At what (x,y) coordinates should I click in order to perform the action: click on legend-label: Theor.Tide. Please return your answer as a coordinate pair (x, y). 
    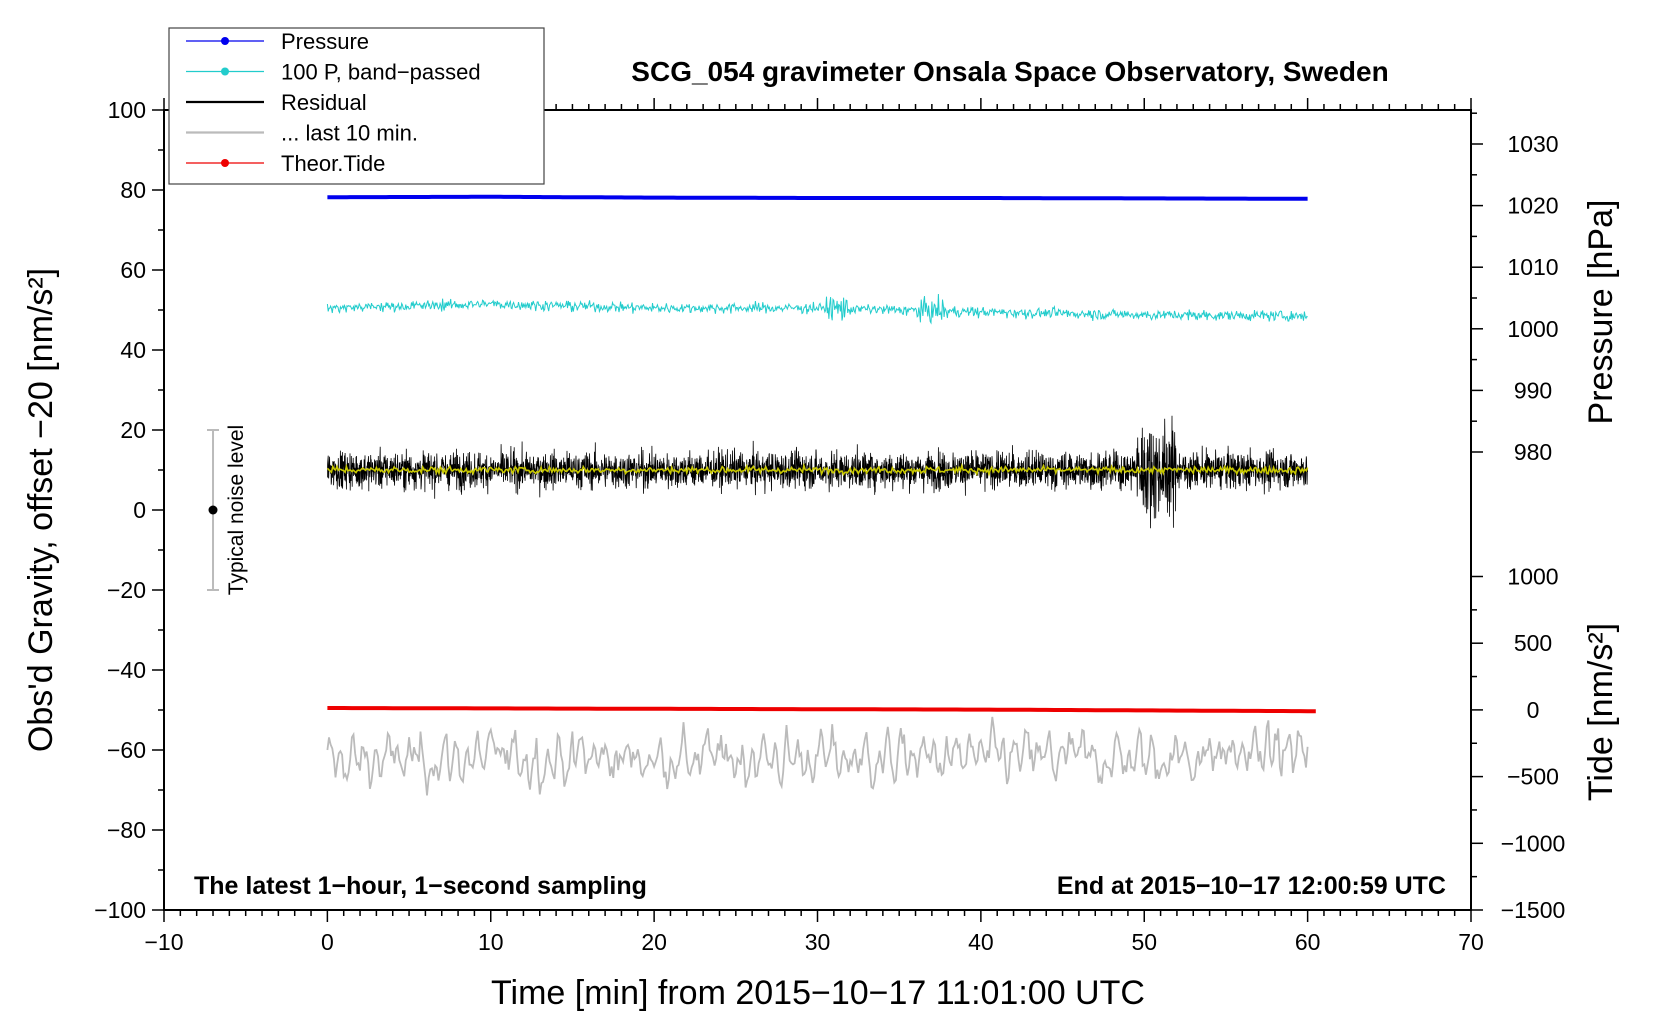
    Looking at the image, I should click on (333, 163).